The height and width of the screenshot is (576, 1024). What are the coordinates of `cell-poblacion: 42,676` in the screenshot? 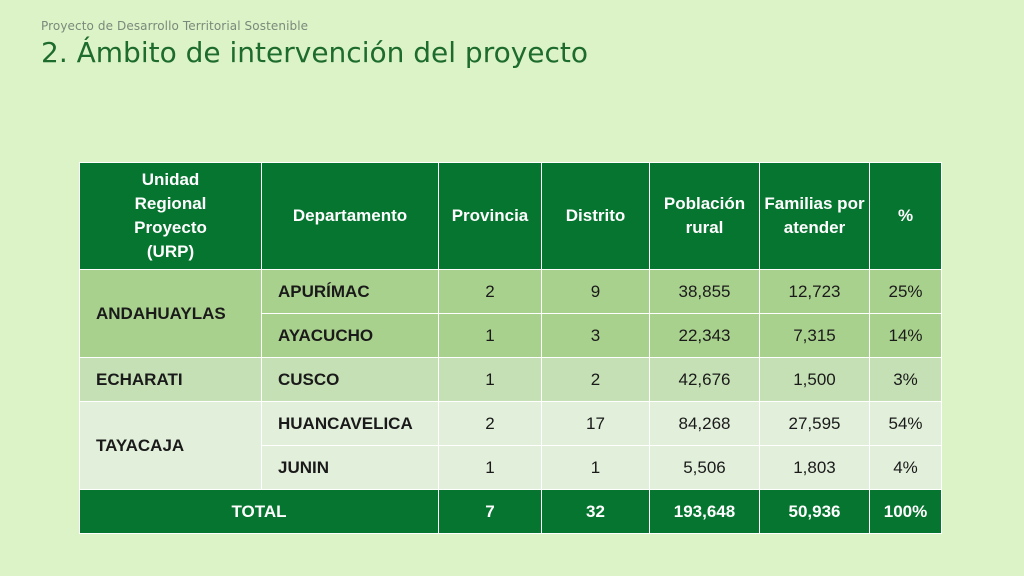 It's located at (704, 379).